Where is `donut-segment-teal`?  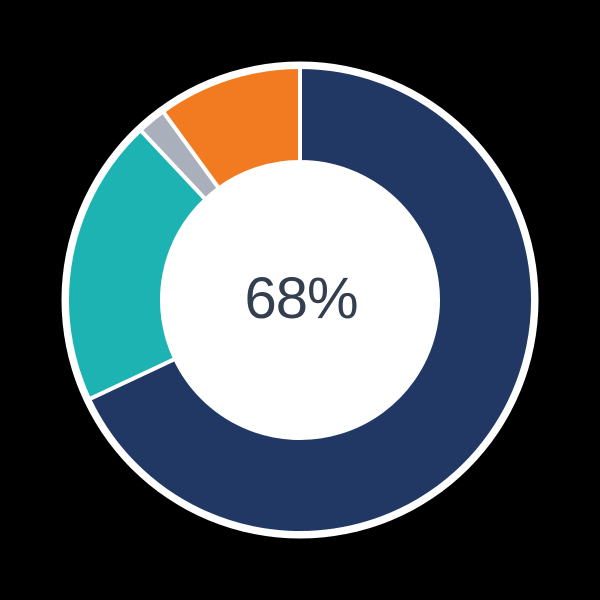
donut-segment-teal is located at coordinates (137, 264).